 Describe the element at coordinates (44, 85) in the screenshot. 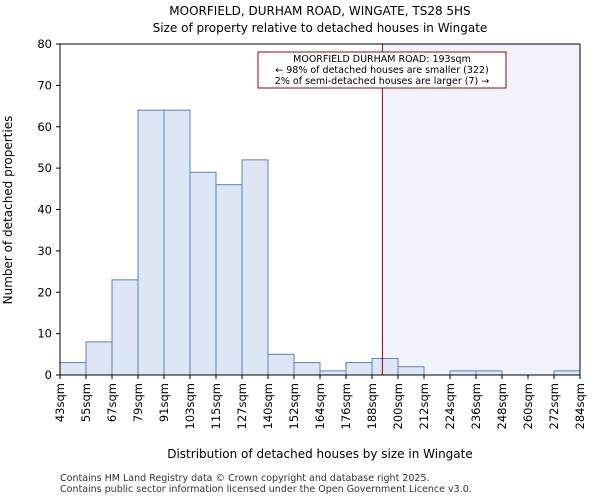

I see `y-tick-label: 70` at that location.